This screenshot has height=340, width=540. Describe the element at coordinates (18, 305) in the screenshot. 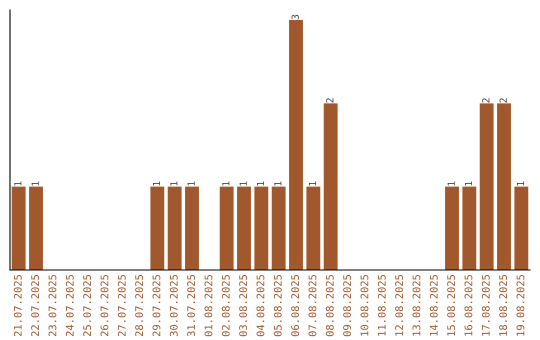

I see `x-tick-label: 21.07.2025` at that location.